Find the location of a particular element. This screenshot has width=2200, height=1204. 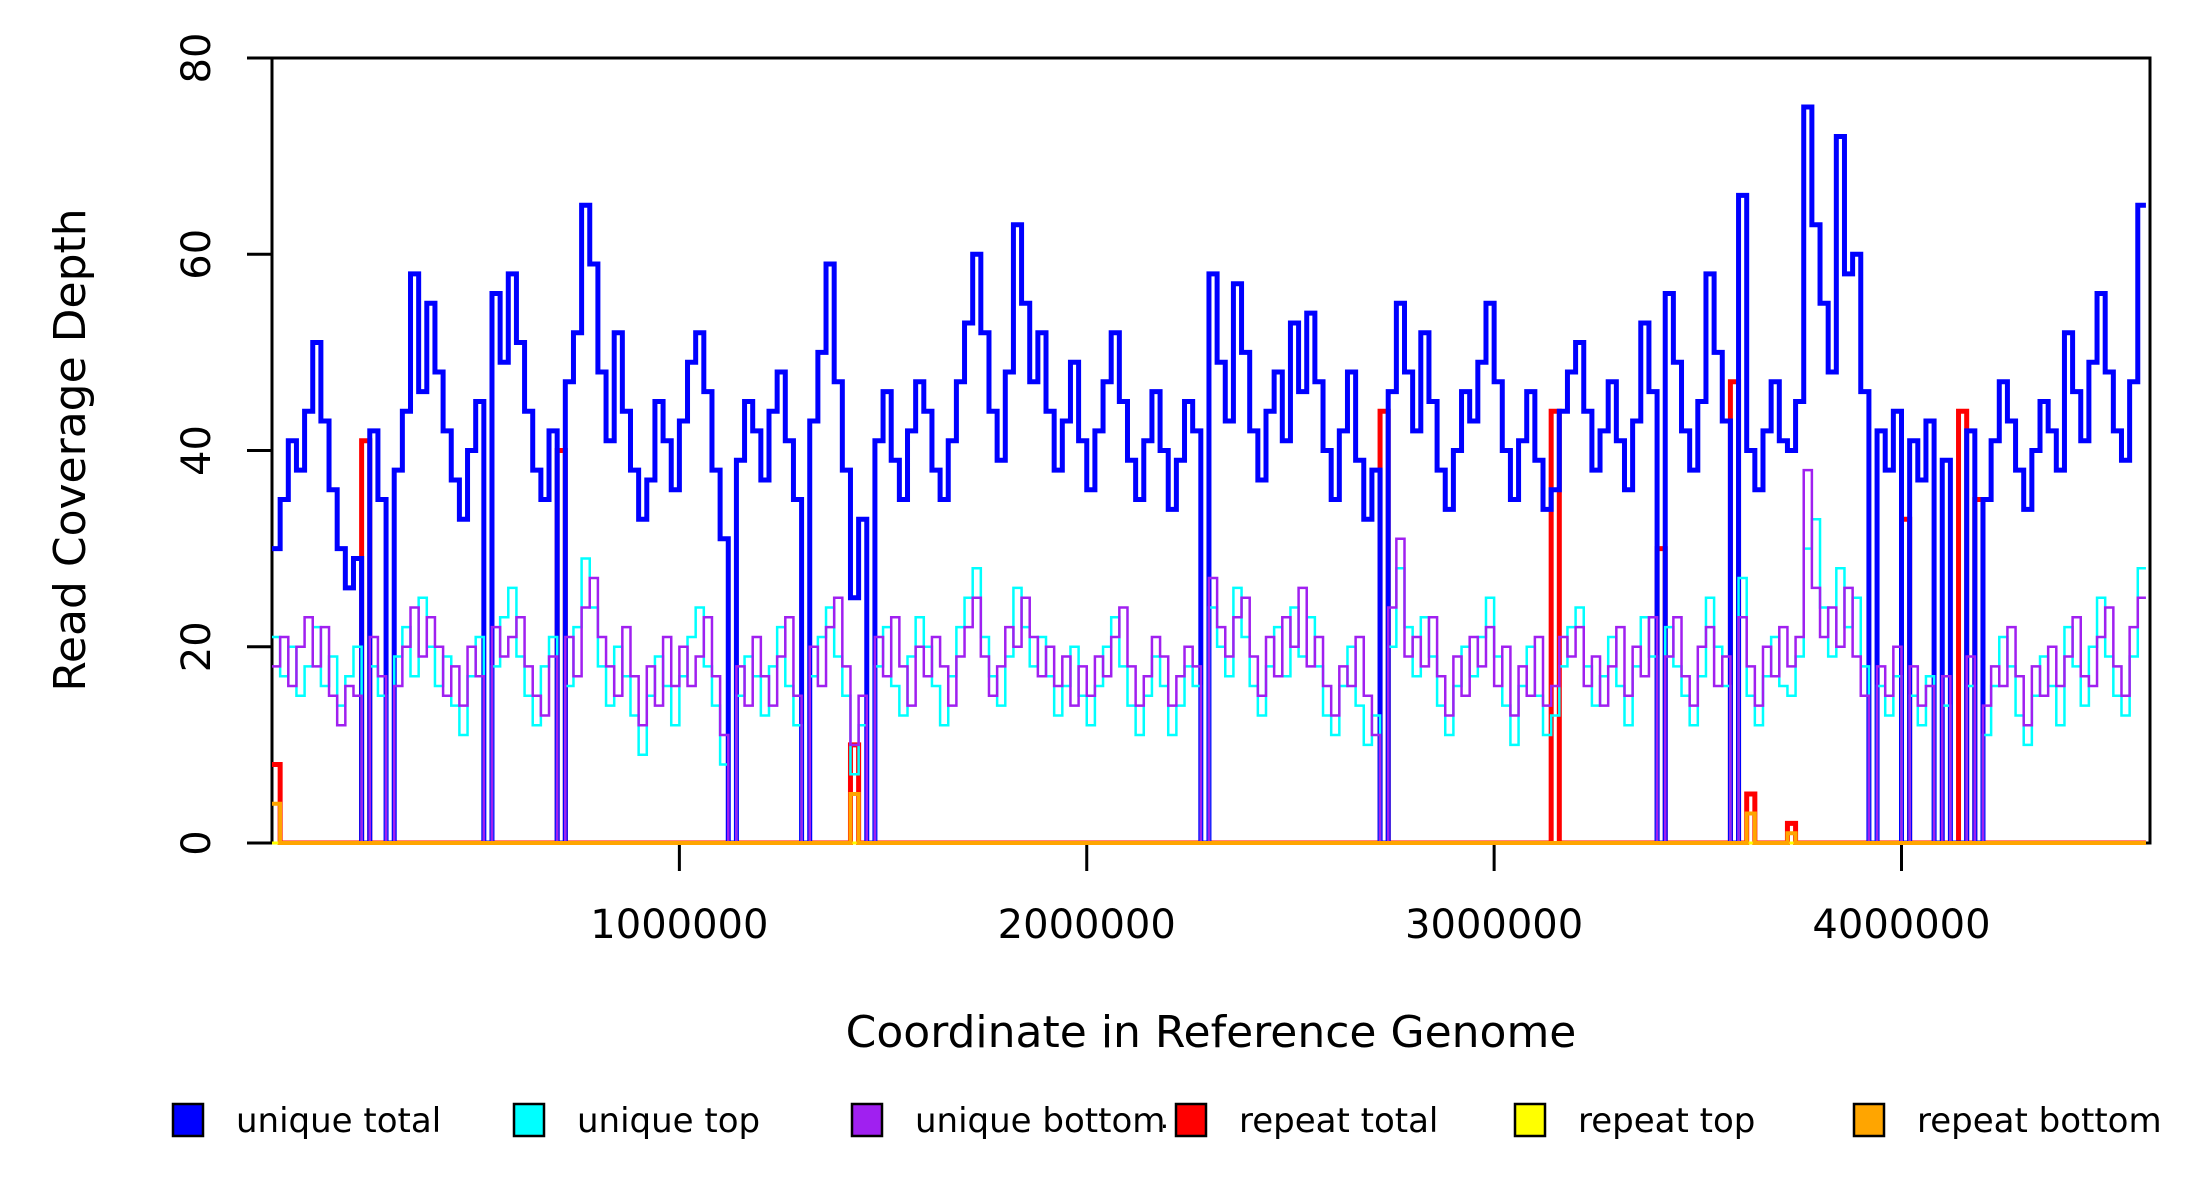

legend-label-unique-bottom: unique bottom is located at coordinates (1040, 1121).